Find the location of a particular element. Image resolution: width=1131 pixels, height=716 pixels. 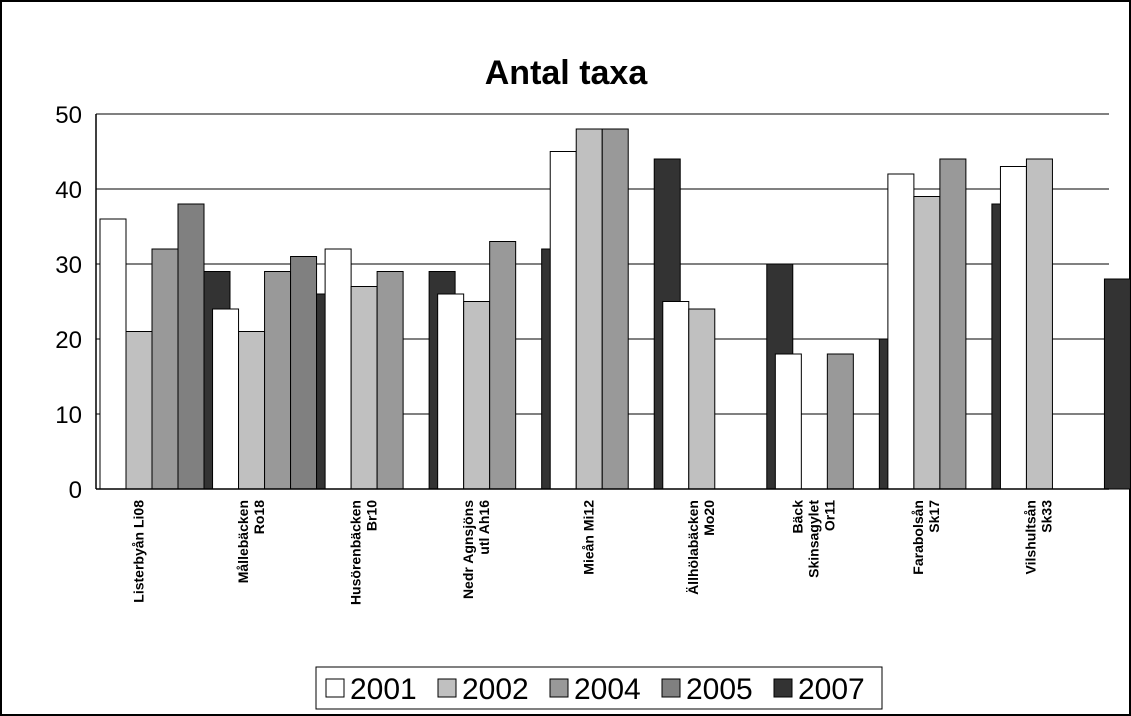

category-label-1-1: Ro18 is located at coordinates (259, 517).